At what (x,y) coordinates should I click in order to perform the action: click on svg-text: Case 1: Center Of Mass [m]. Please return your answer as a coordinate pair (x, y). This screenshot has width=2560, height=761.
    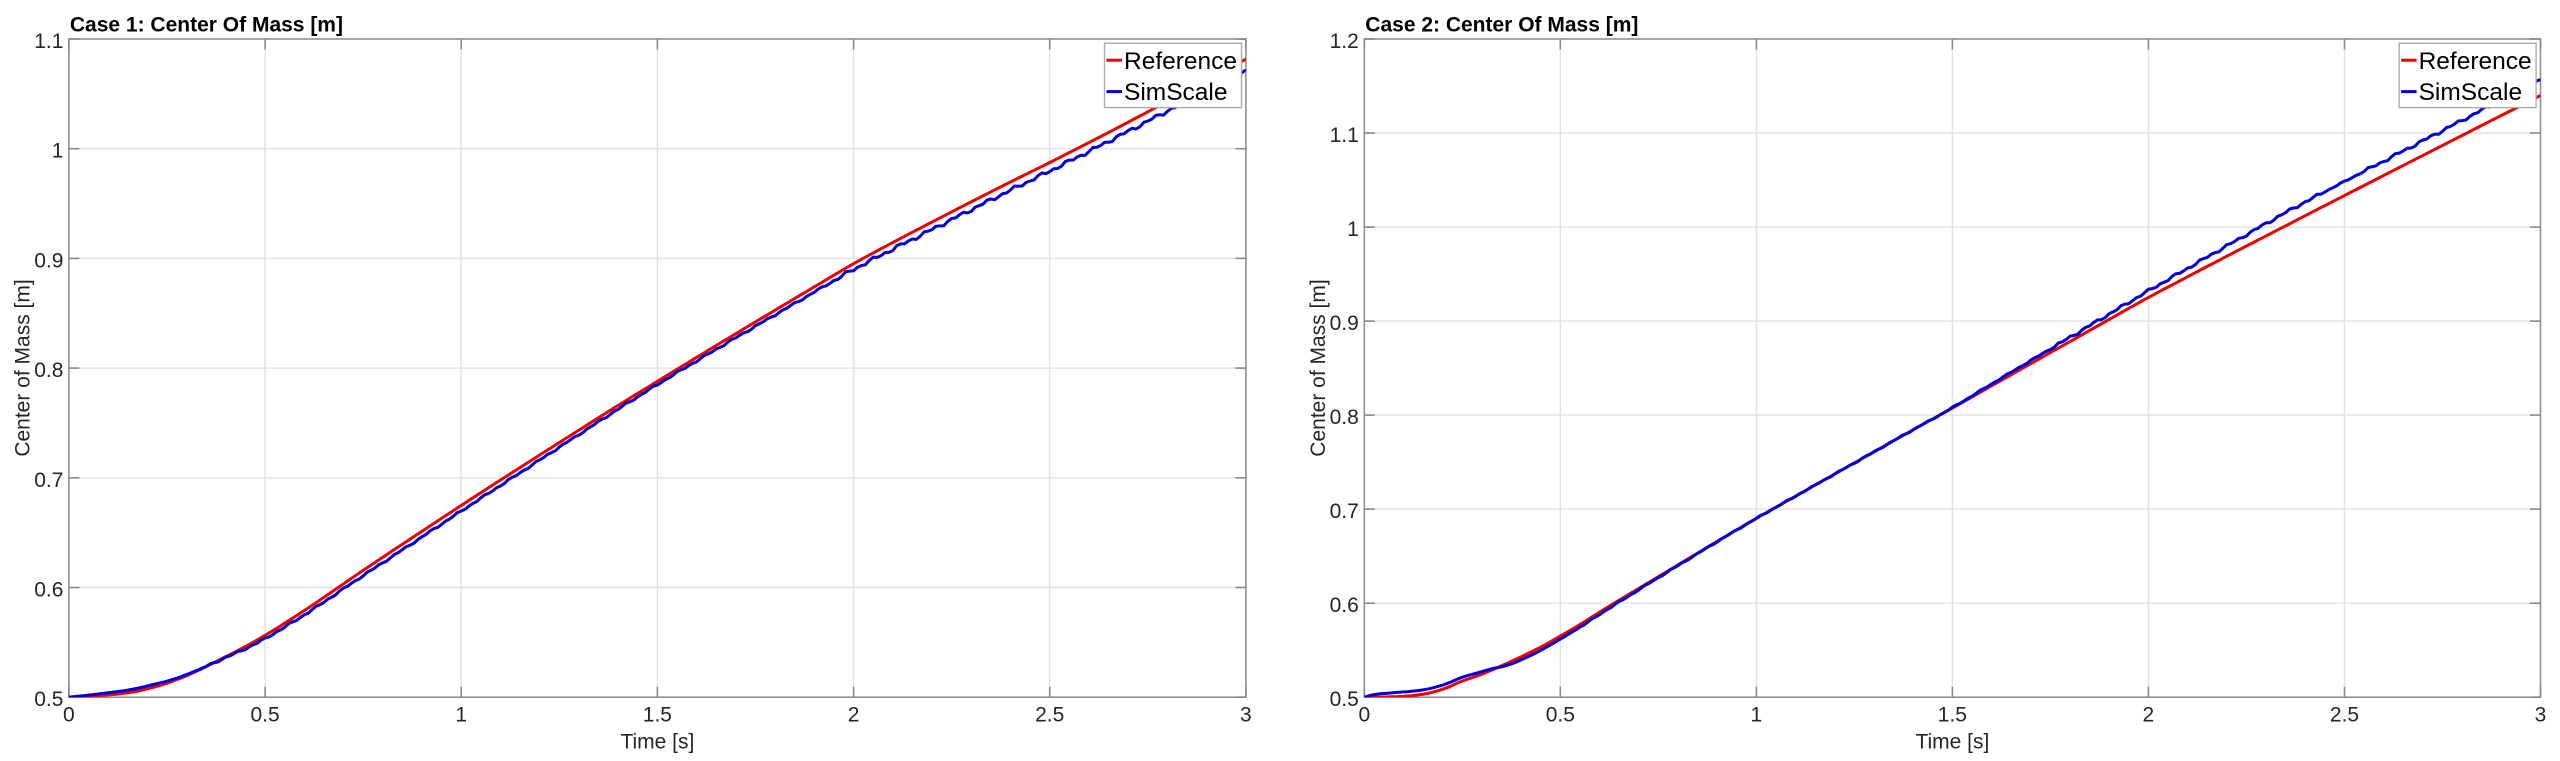
    Looking at the image, I should click on (206, 25).